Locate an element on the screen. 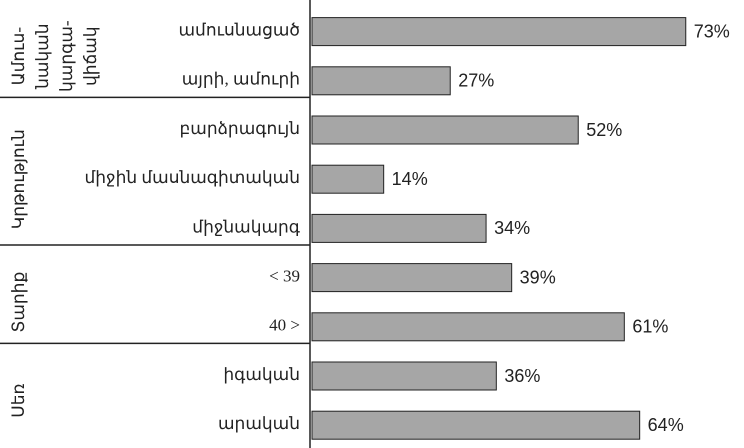 The height and width of the screenshot is (448, 744). group-label: Տարիք is located at coordinates (18, 302).